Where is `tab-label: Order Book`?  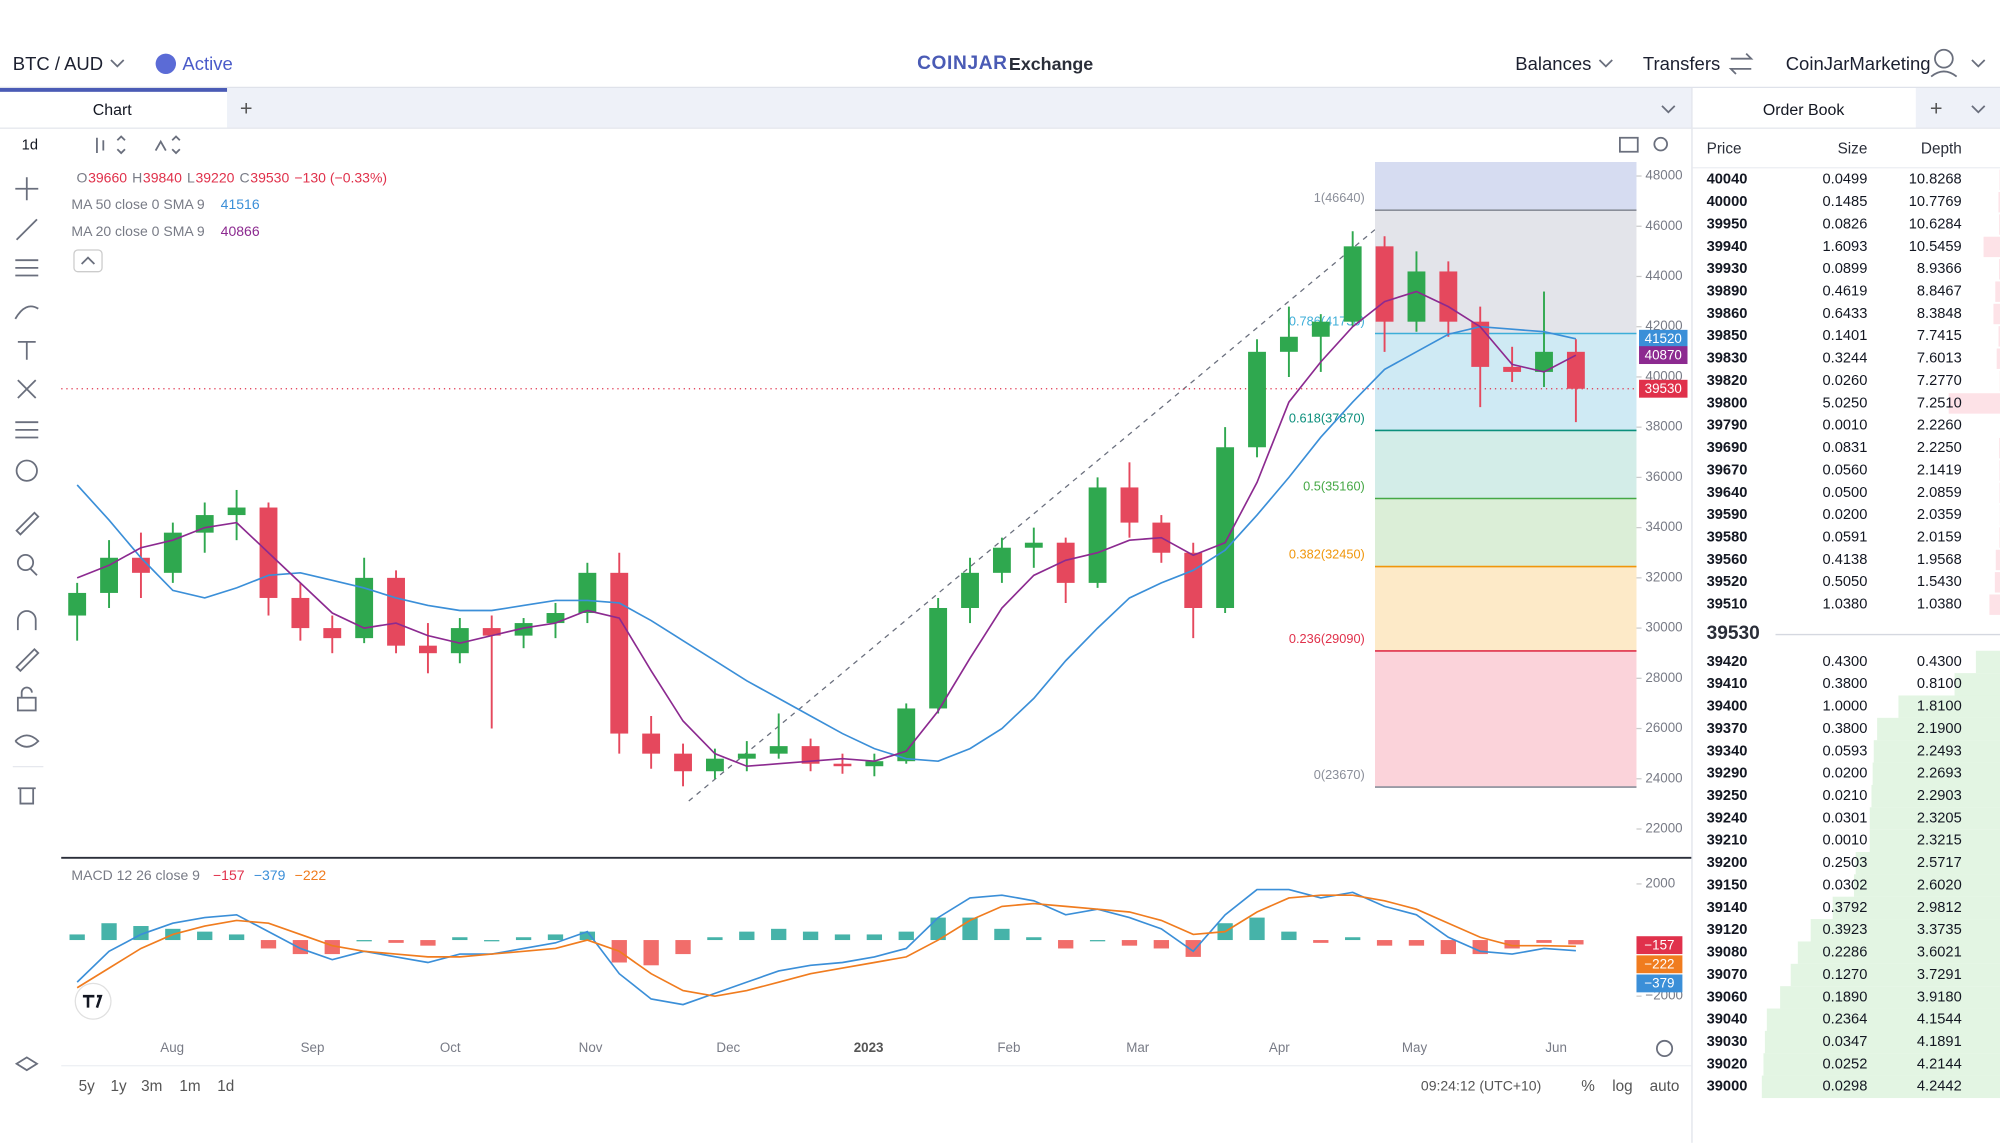 tab-label: Order Book is located at coordinates (1804, 110).